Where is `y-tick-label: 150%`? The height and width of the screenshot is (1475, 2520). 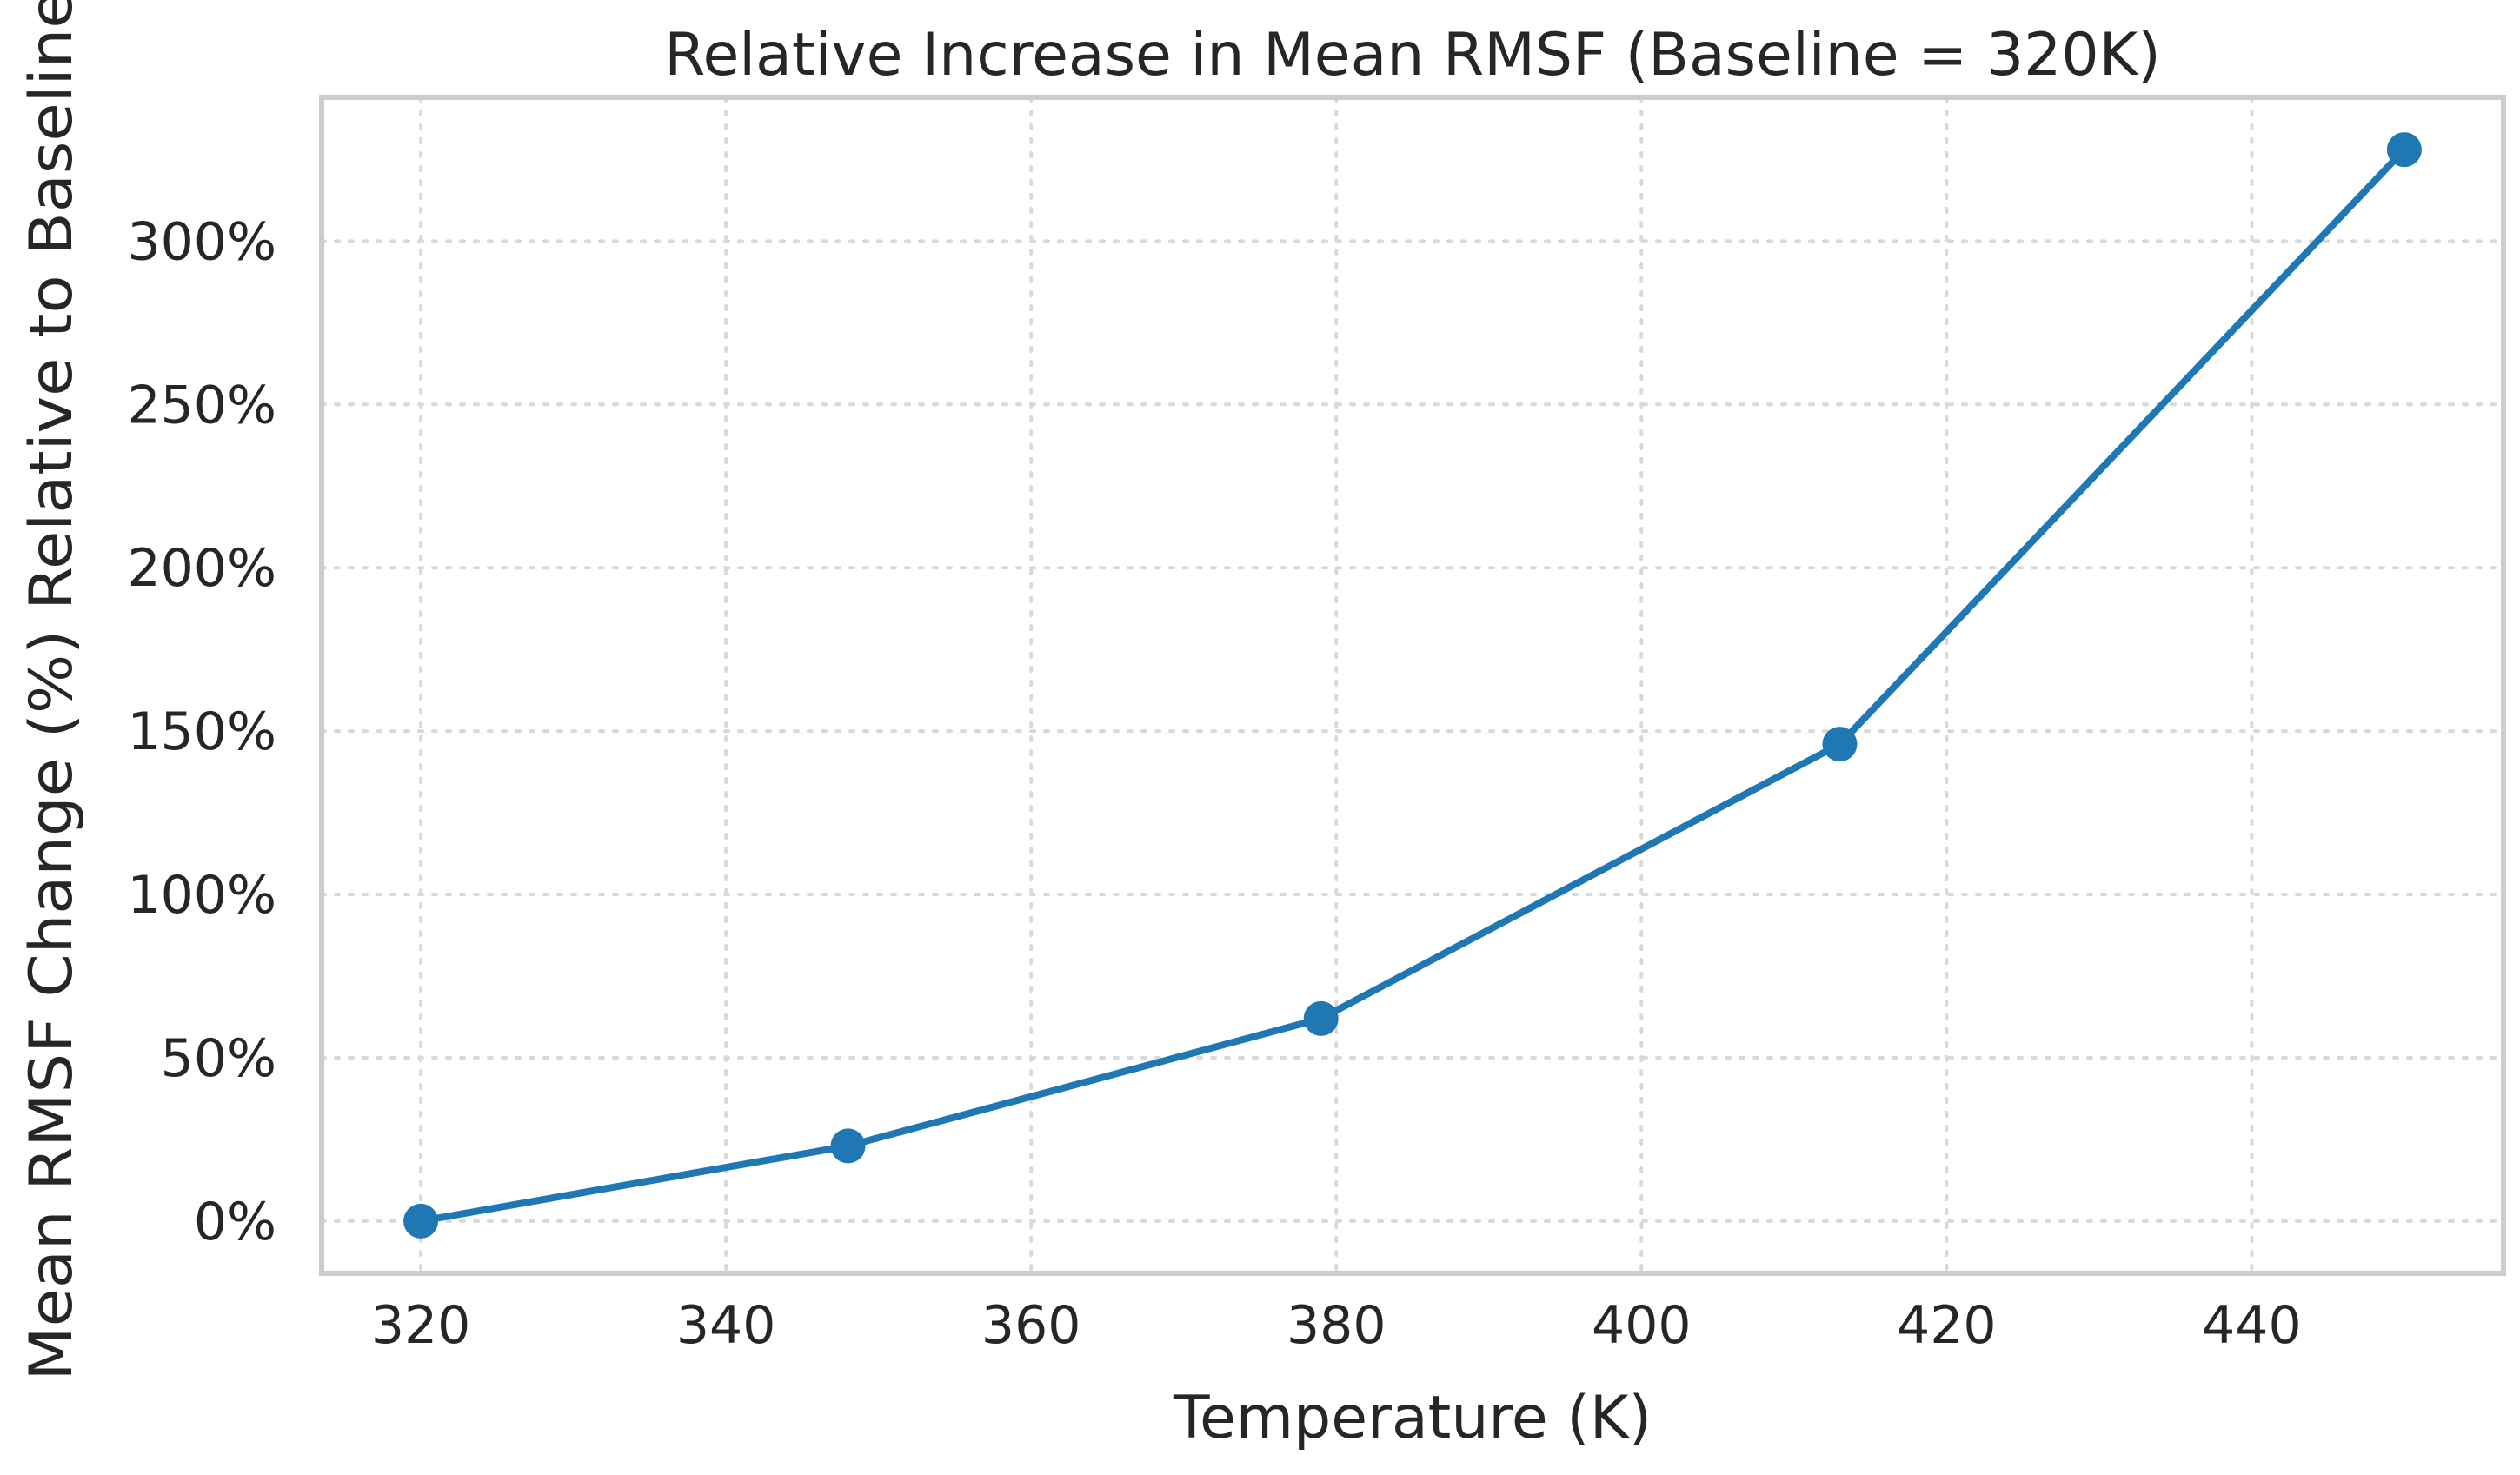
y-tick-label: 150% is located at coordinates (201, 731).